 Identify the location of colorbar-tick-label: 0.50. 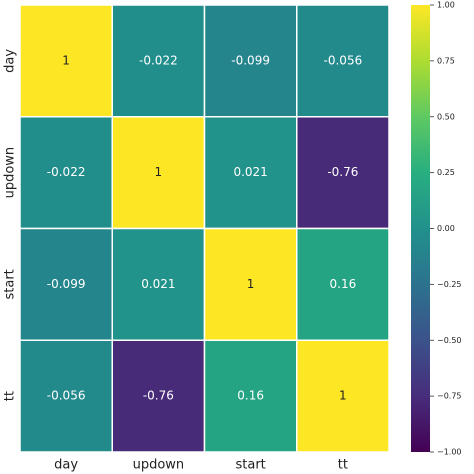
(446, 116).